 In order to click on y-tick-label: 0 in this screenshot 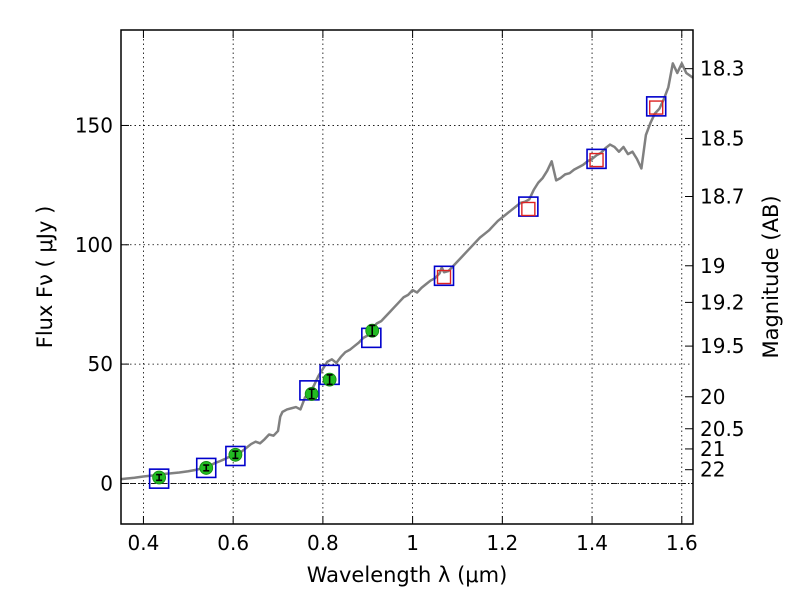, I will do `click(106, 483)`.